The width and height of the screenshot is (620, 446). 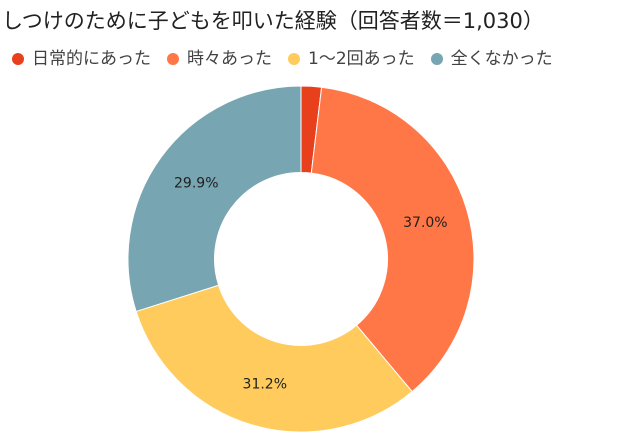 What do you see at coordinates (18, 59) in the screenshot?
I see `legend-dot-daily` at bounding box center [18, 59].